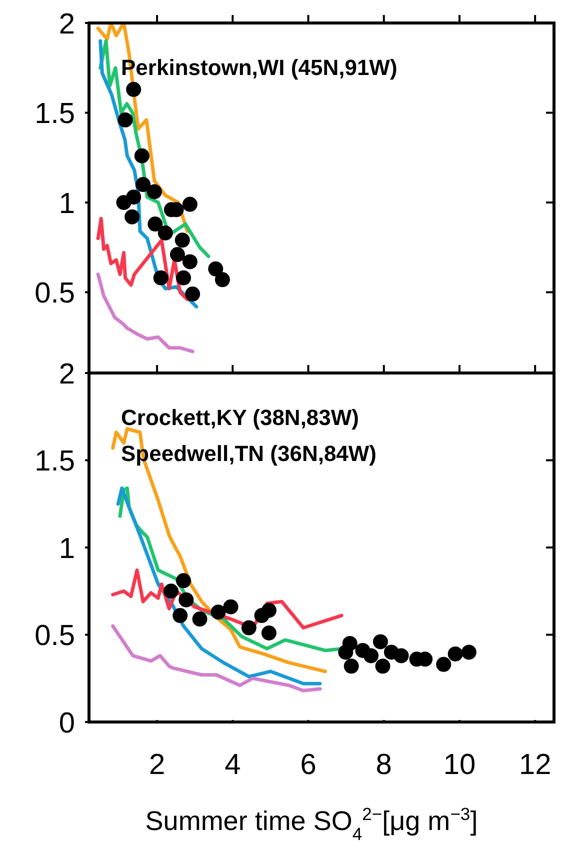 This screenshot has width=565, height=841. Describe the element at coordinates (308, 765) in the screenshot. I see `x-tick-label: 6` at that location.